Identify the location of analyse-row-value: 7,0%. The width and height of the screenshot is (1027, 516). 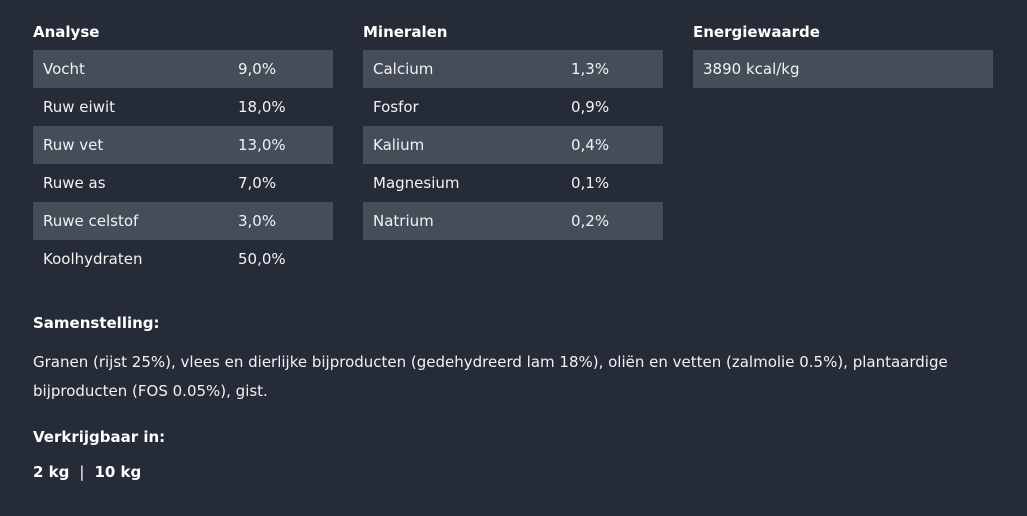
(257, 183).